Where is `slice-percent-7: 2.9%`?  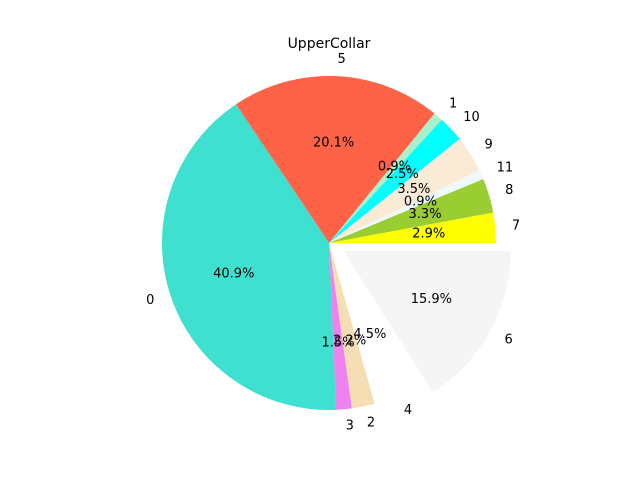 slice-percent-7: 2.9% is located at coordinates (428, 233).